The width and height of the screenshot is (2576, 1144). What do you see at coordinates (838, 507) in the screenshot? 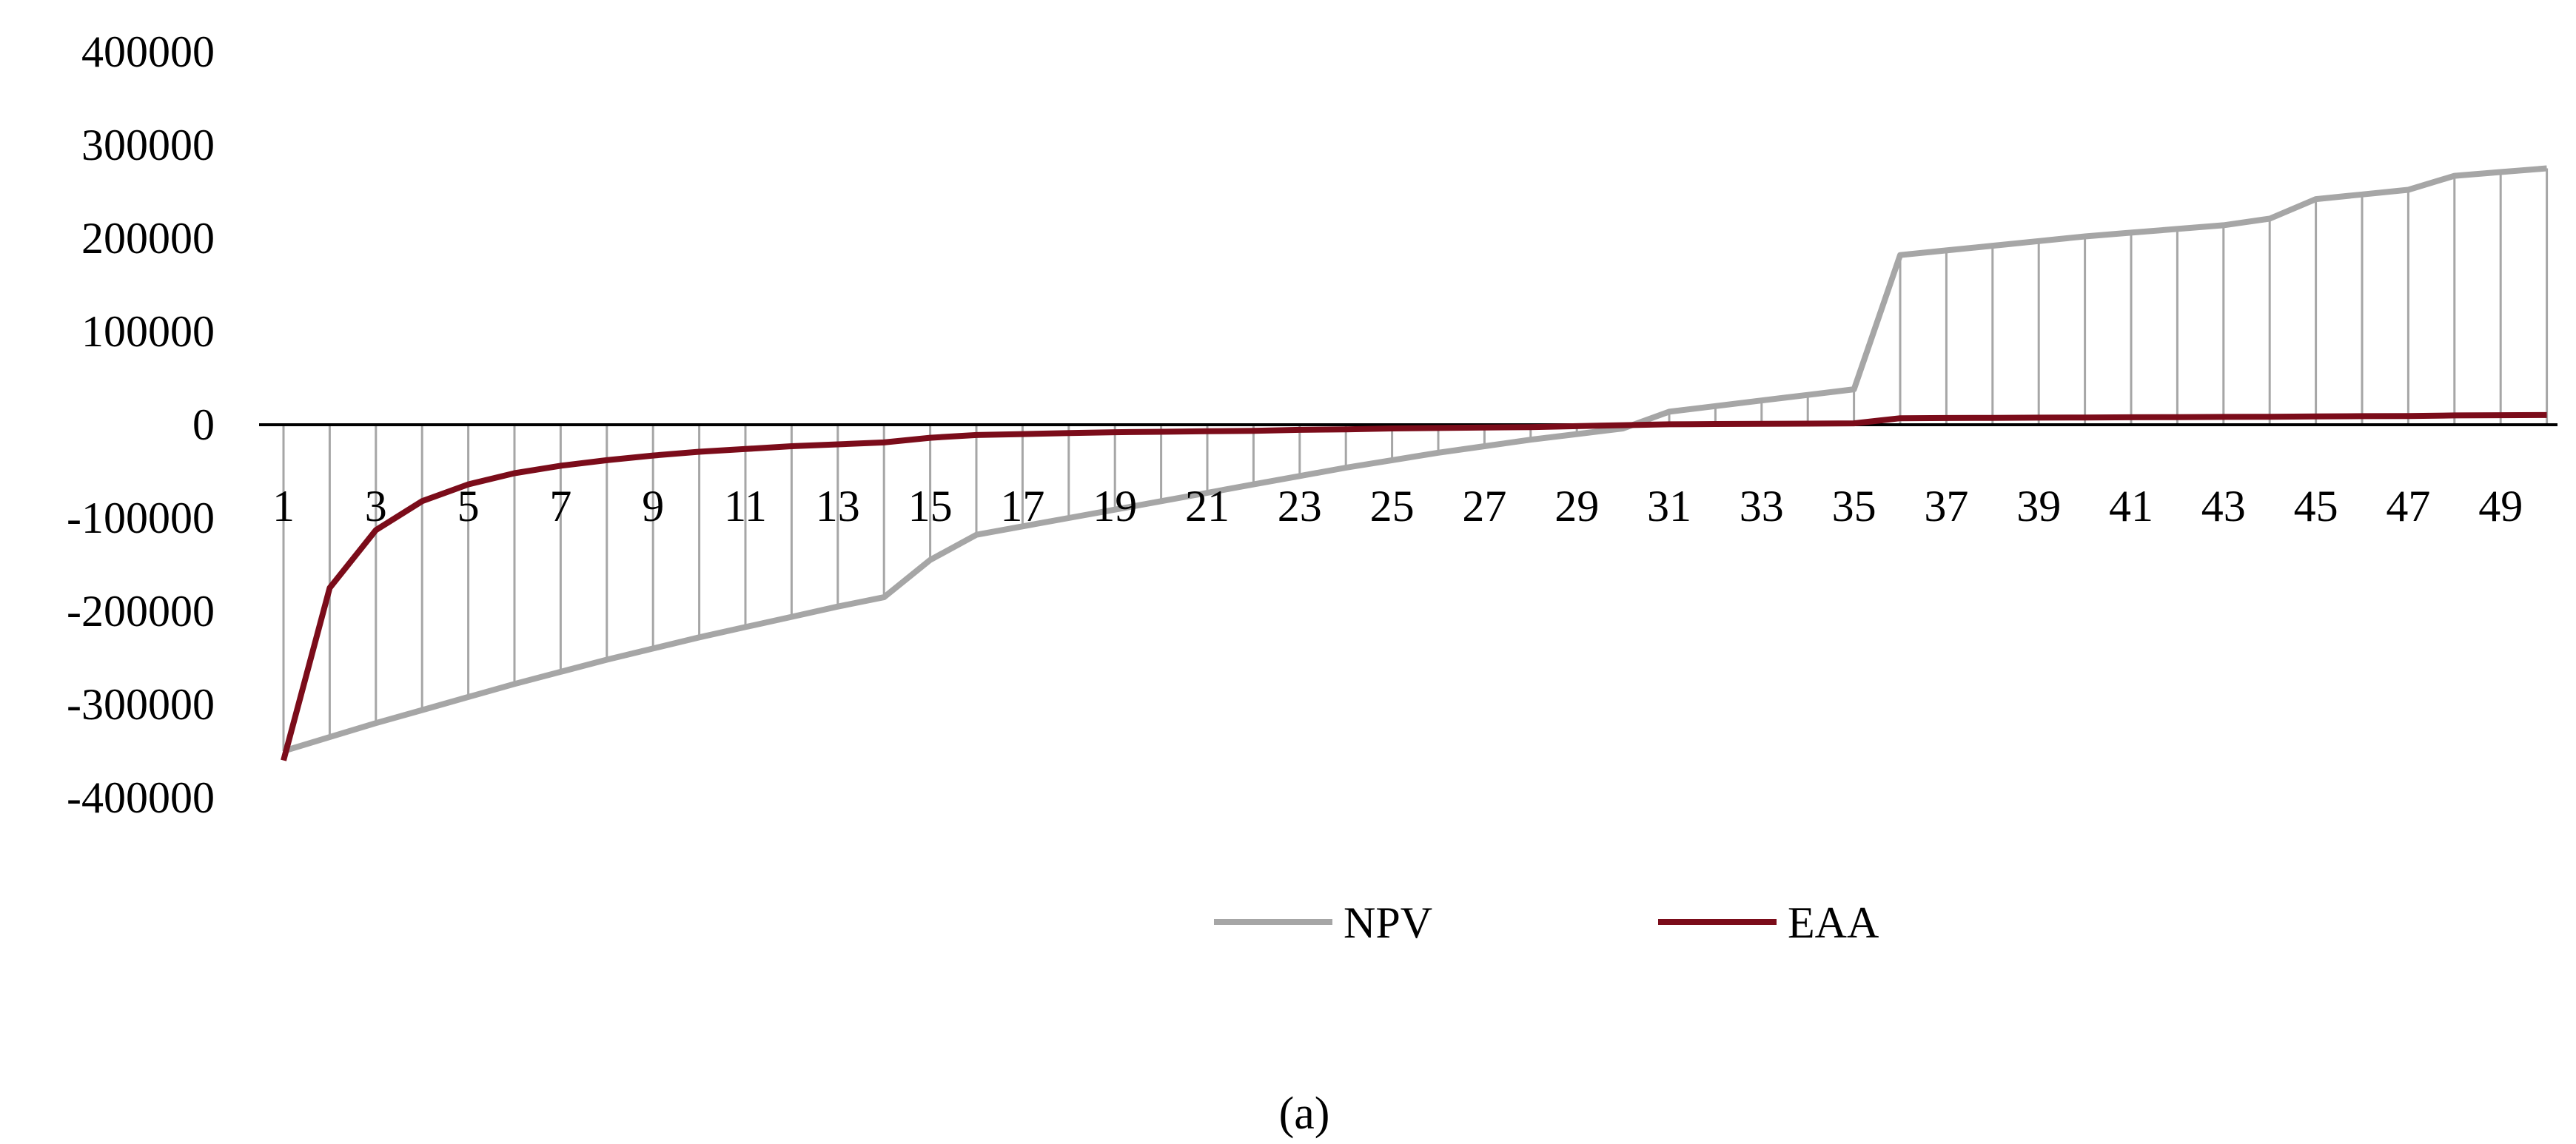
I see `x-tick-label: 13` at bounding box center [838, 507].